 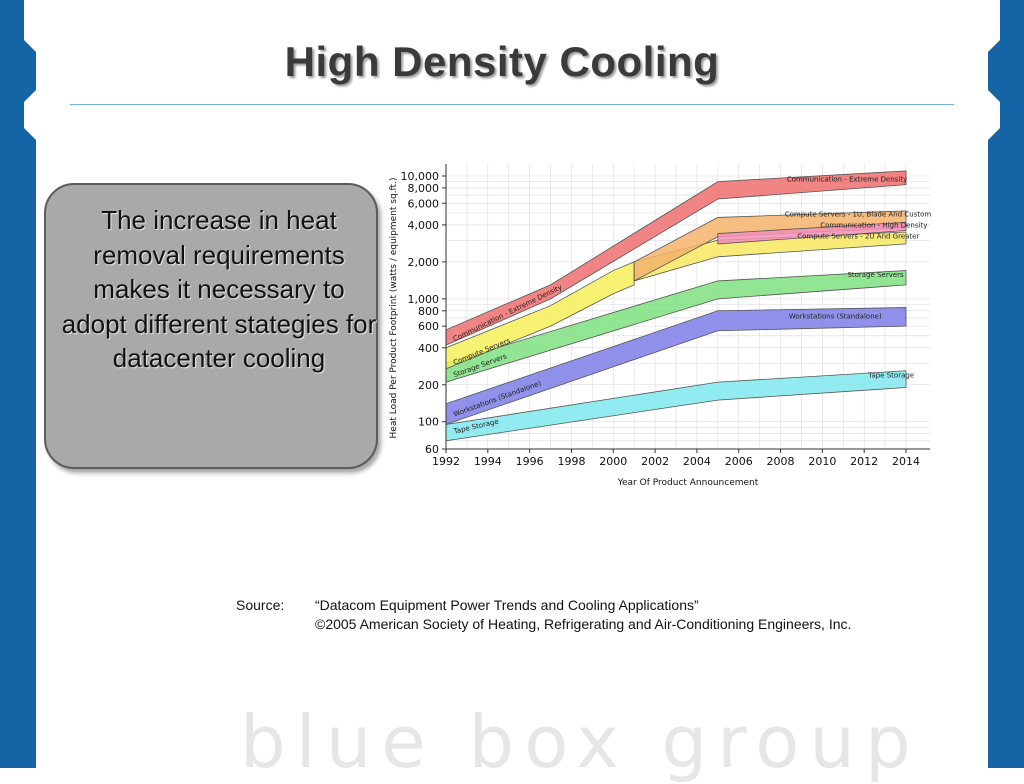 What do you see at coordinates (512, 104) in the screenshot?
I see `title-divider` at bounding box center [512, 104].